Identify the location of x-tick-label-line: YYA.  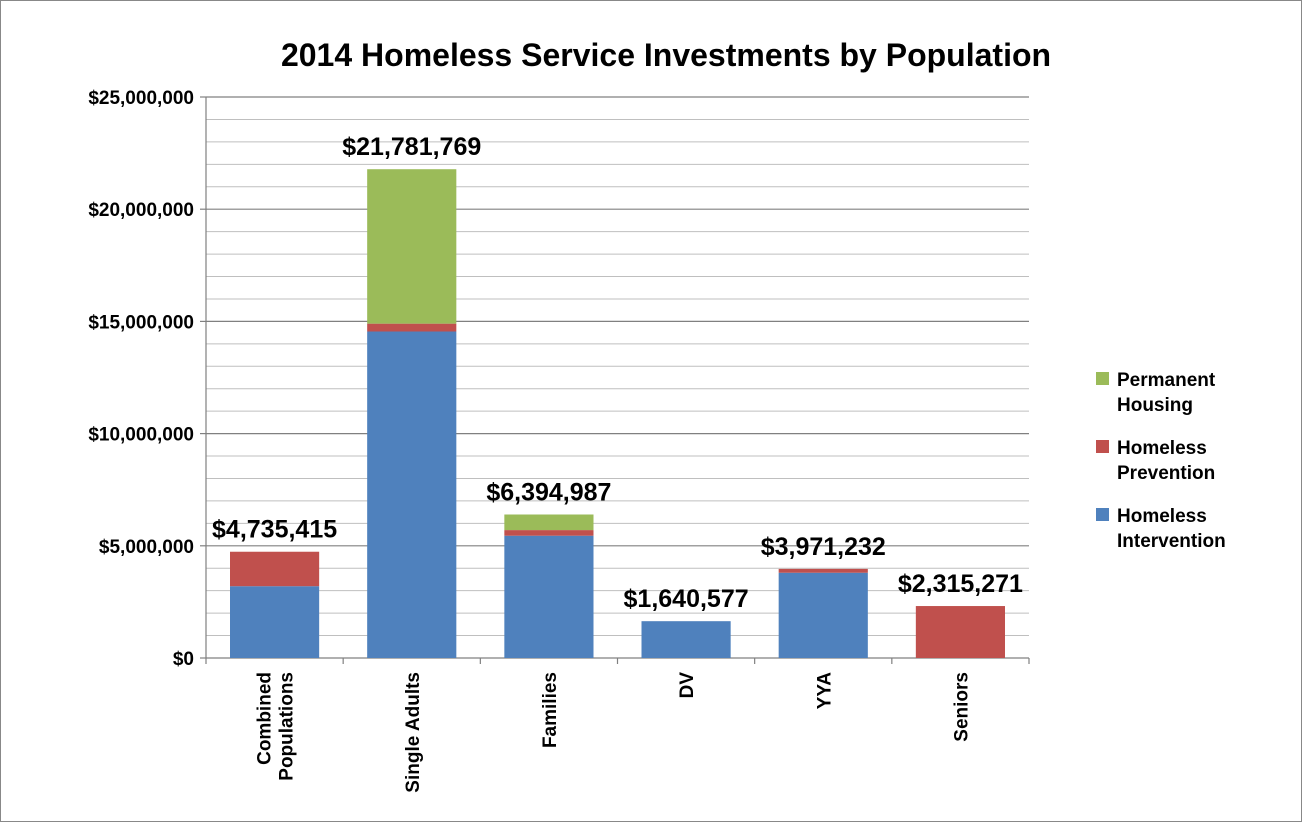
(824, 691).